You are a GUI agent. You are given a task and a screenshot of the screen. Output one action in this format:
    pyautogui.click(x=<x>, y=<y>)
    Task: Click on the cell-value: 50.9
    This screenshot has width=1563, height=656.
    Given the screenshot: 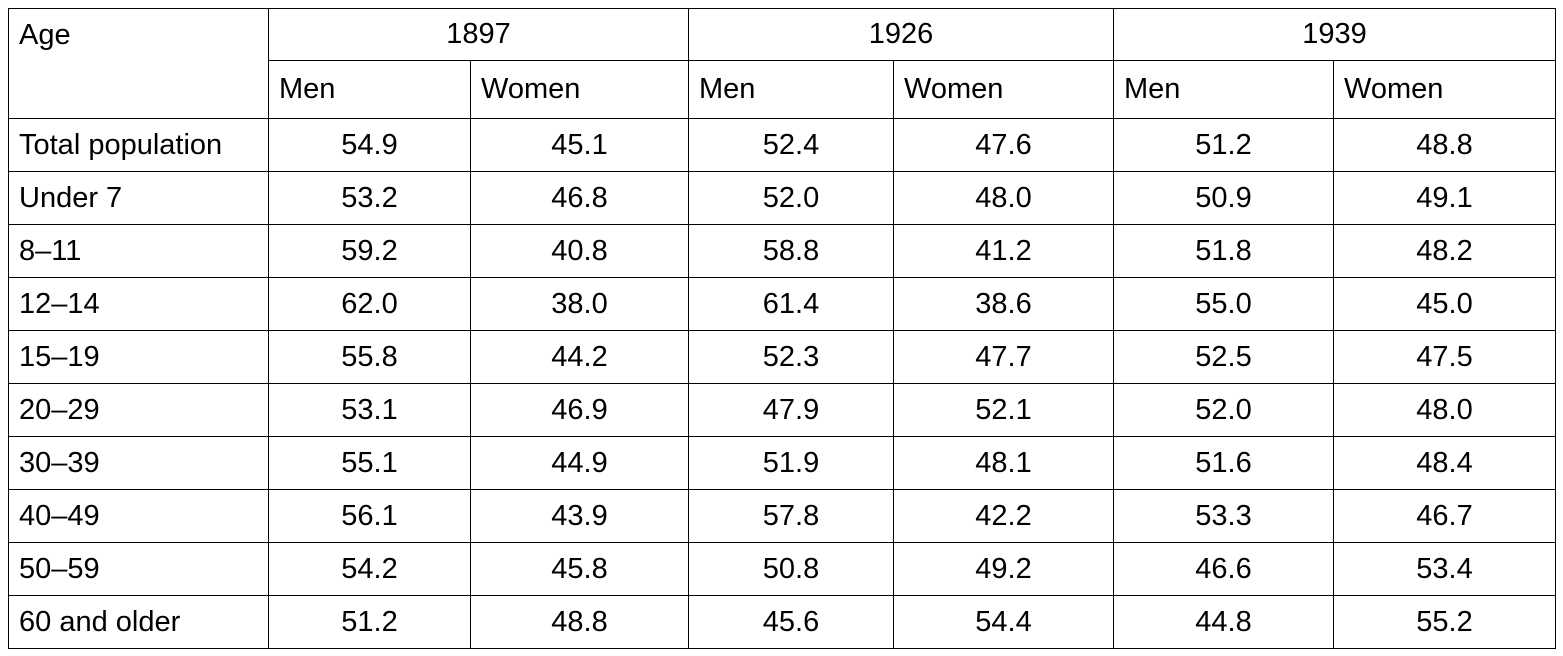 What is the action you would take?
    pyautogui.click(x=1223, y=198)
    